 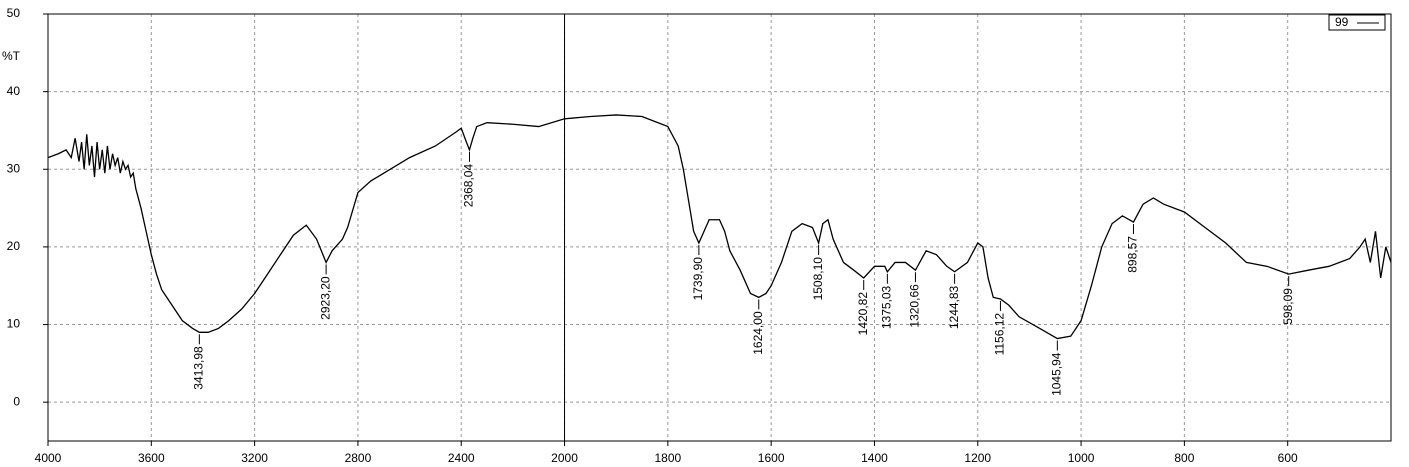 What do you see at coordinates (1000, 334) in the screenshot?
I see `peak-label: 1156,12` at bounding box center [1000, 334].